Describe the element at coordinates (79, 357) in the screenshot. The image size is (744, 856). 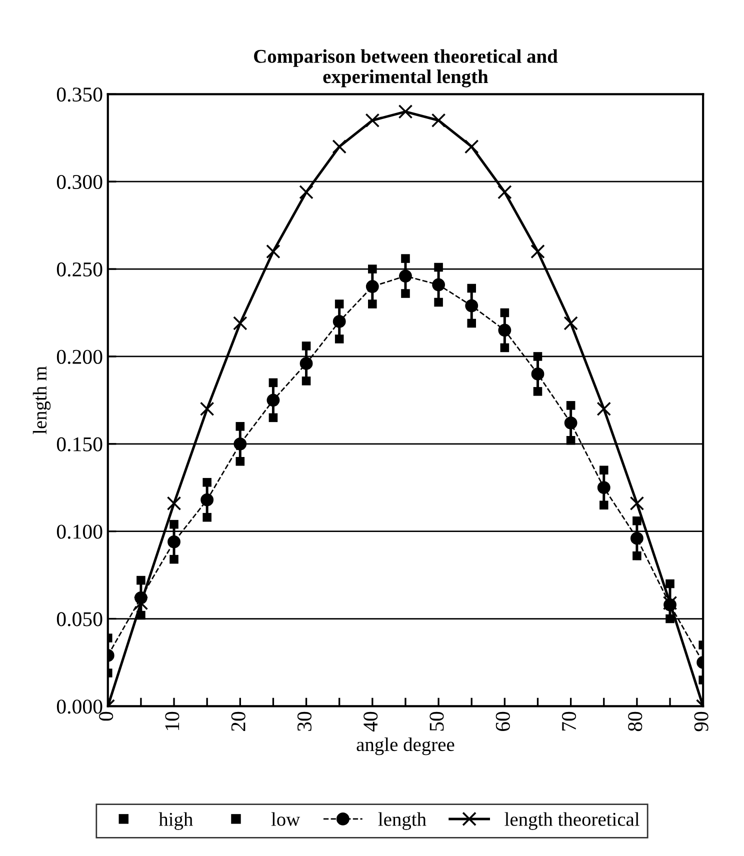
I see `y-tick-label: 0.200` at that location.